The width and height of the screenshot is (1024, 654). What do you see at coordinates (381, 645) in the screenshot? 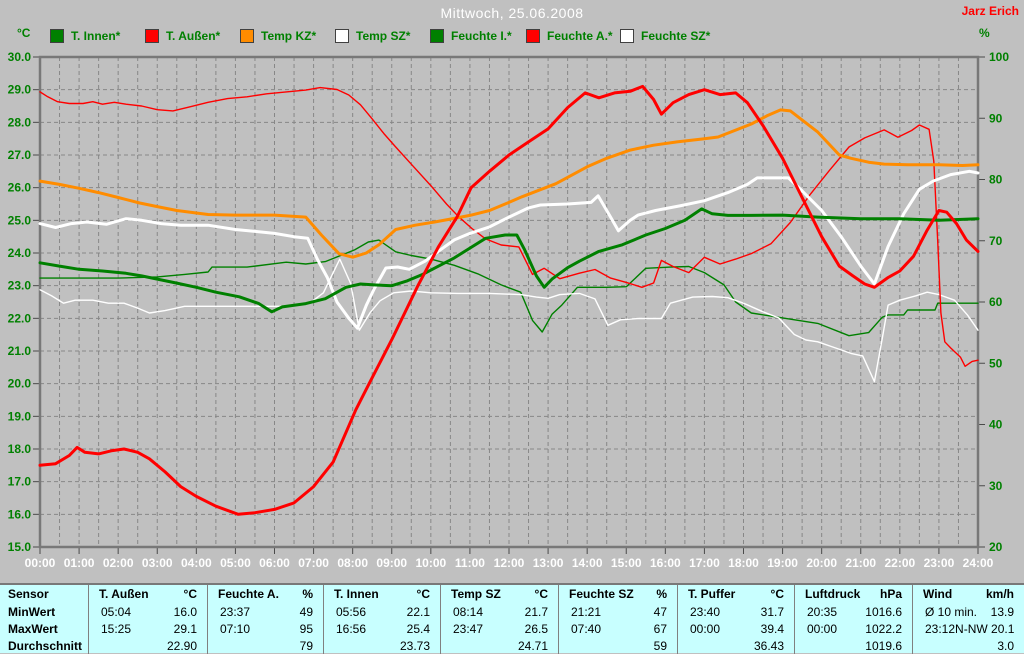
I see `table-cell-avg-t-innen: 23.73` at bounding box center [381, 645].